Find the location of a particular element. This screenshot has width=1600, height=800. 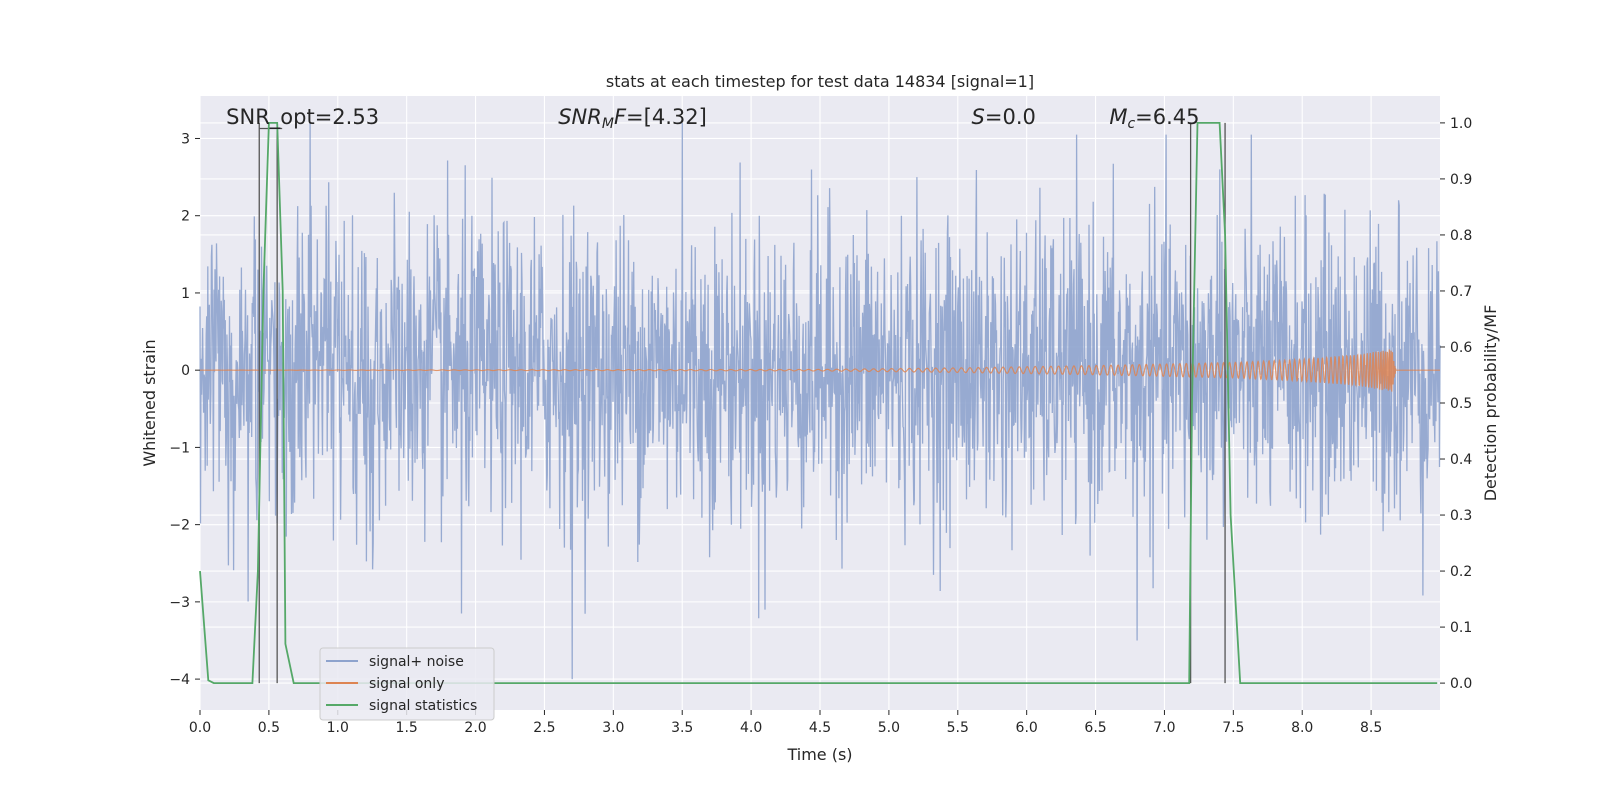

x-tick-label: 8.0 is located at coordinates (1302, 728).